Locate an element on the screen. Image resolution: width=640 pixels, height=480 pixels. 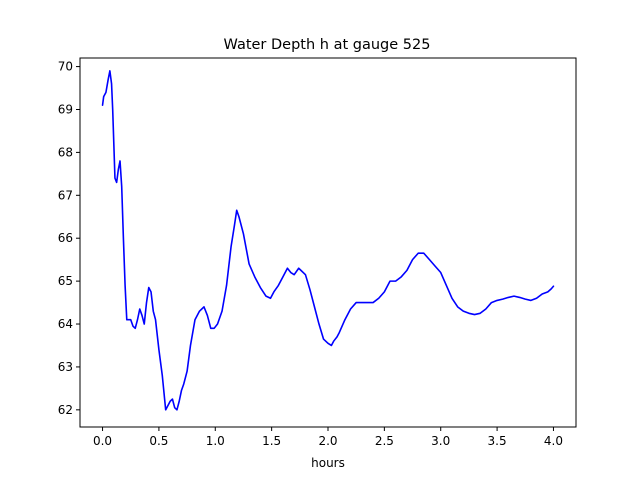
y-tick-label: 62 is located at coordinates (65, 410).